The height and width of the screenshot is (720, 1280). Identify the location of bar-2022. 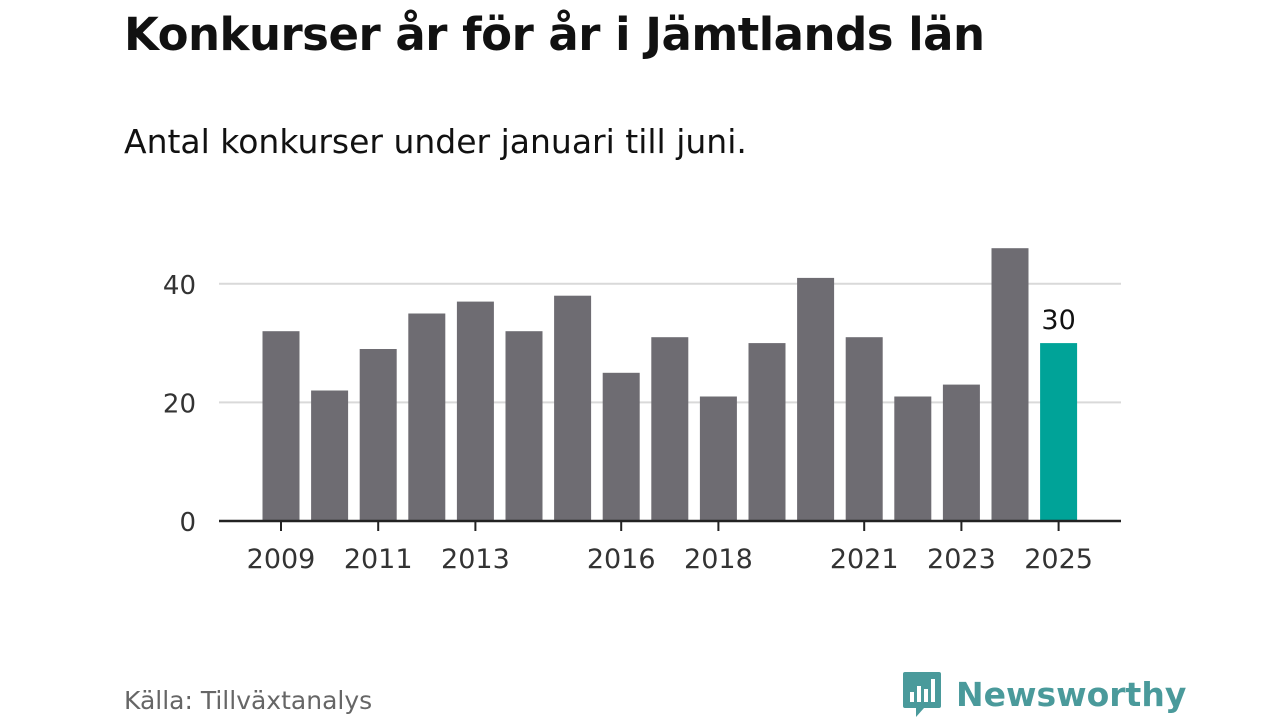
(913, 458).